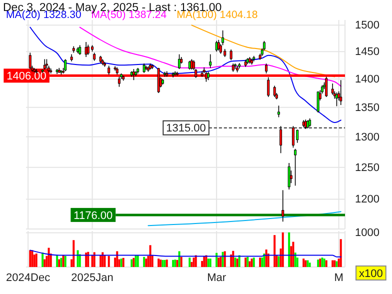 The image size is (392, 294). Describe the element at coordinates (371, 274) in the screenshot. I see `text: x100` at that location.